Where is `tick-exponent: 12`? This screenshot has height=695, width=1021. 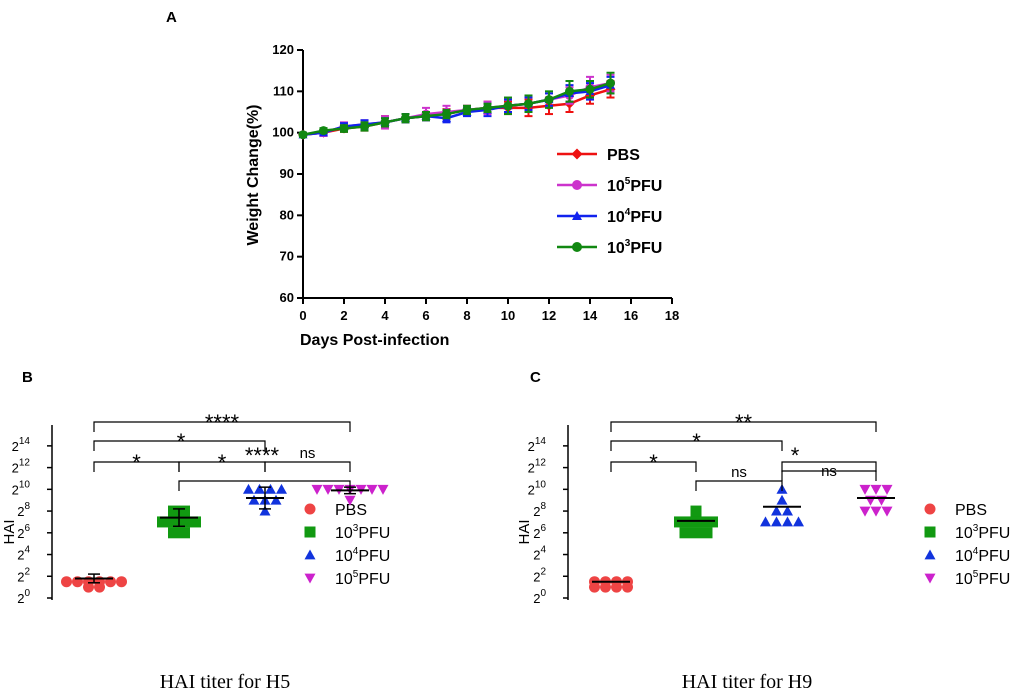 tick-exponent: 12 is located at coordinates (25, 463).